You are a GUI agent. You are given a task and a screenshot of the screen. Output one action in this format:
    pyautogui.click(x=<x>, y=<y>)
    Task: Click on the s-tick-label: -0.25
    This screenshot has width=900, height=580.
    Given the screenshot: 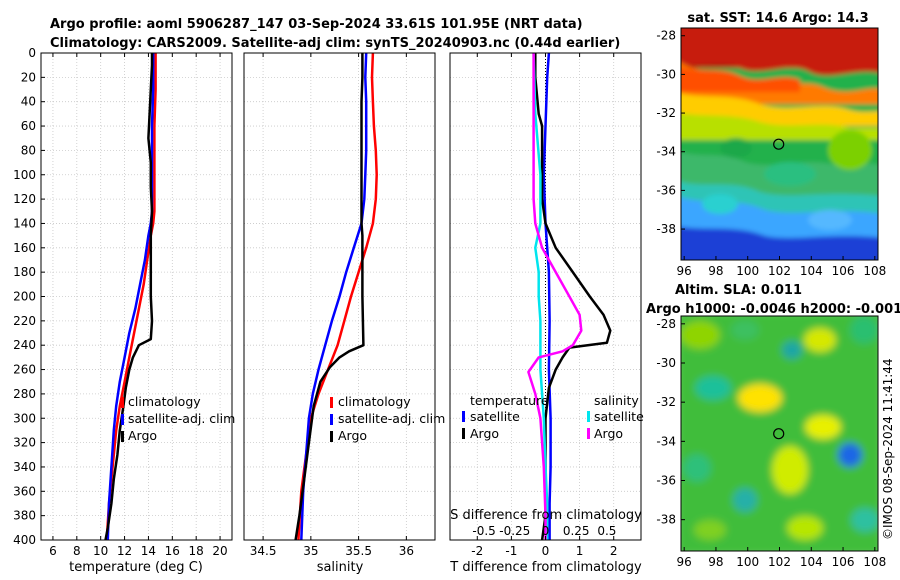 What is the action you would take?
    pyautogui.click(x=514, y=531)
    